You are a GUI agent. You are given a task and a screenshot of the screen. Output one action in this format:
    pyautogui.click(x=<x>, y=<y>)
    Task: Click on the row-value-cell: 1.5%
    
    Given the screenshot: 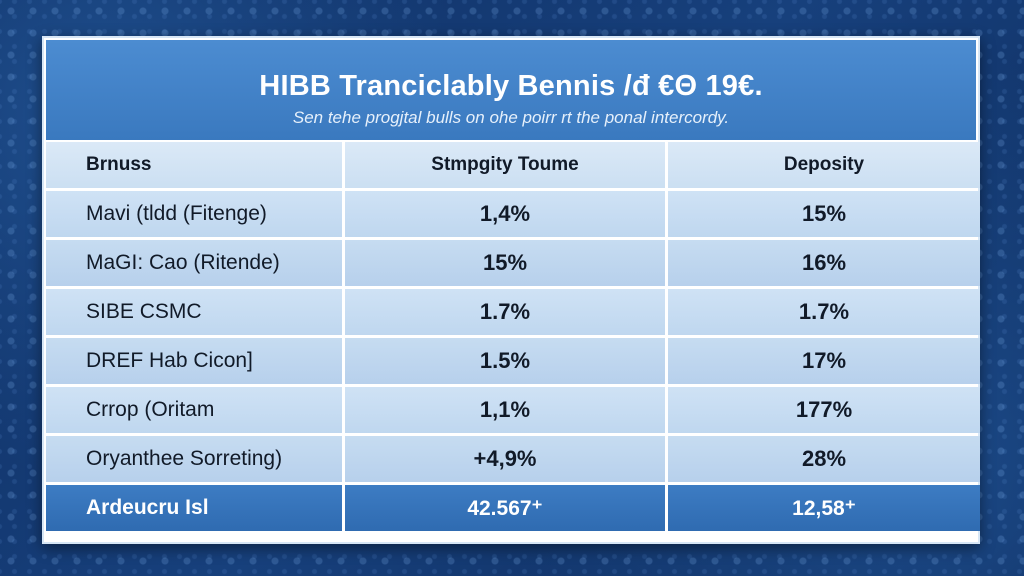 What is the action you would take?
    pyautogui.click(x=505, y=361)
    